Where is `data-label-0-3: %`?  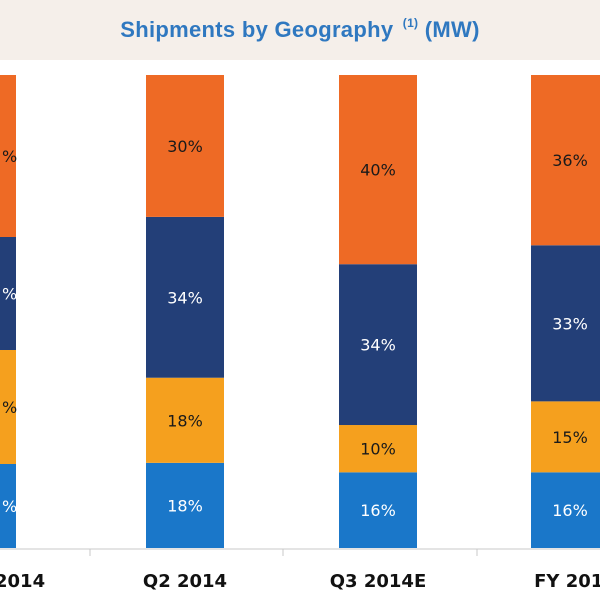
data-label-0-3: % is located at coordinates (9, 156).